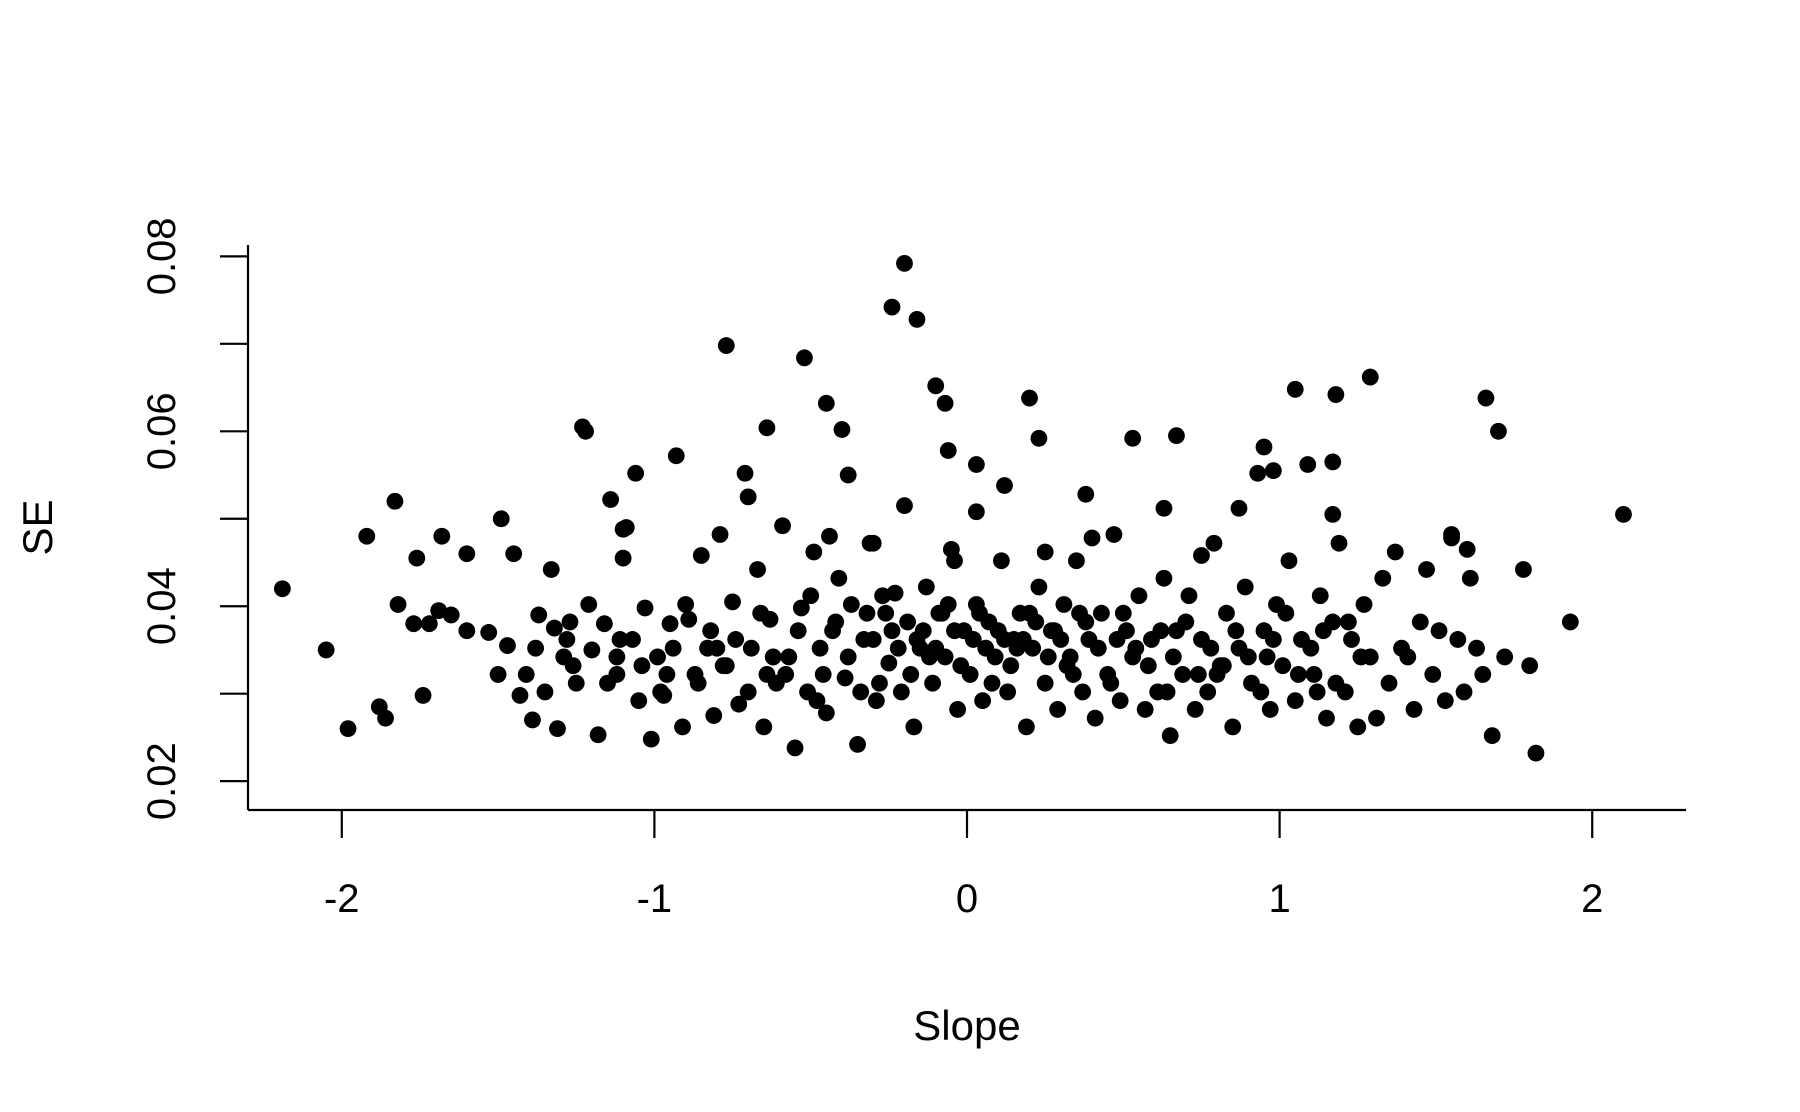  Describe the element at coordinates (162, 606) in the screenshot. I see `y-tick-label: 0.04` at that location.